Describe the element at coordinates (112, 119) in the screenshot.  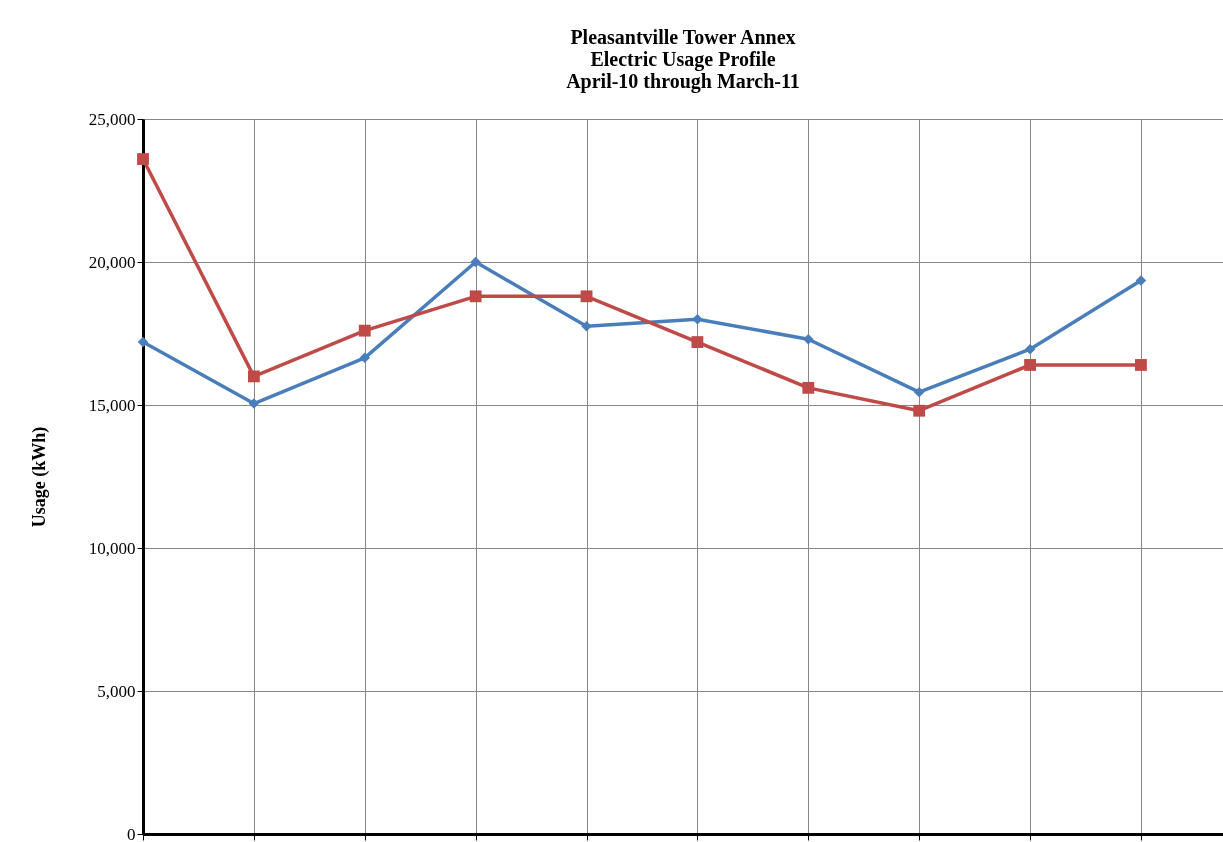
I see `y-tick-label: 25,000` at that location.